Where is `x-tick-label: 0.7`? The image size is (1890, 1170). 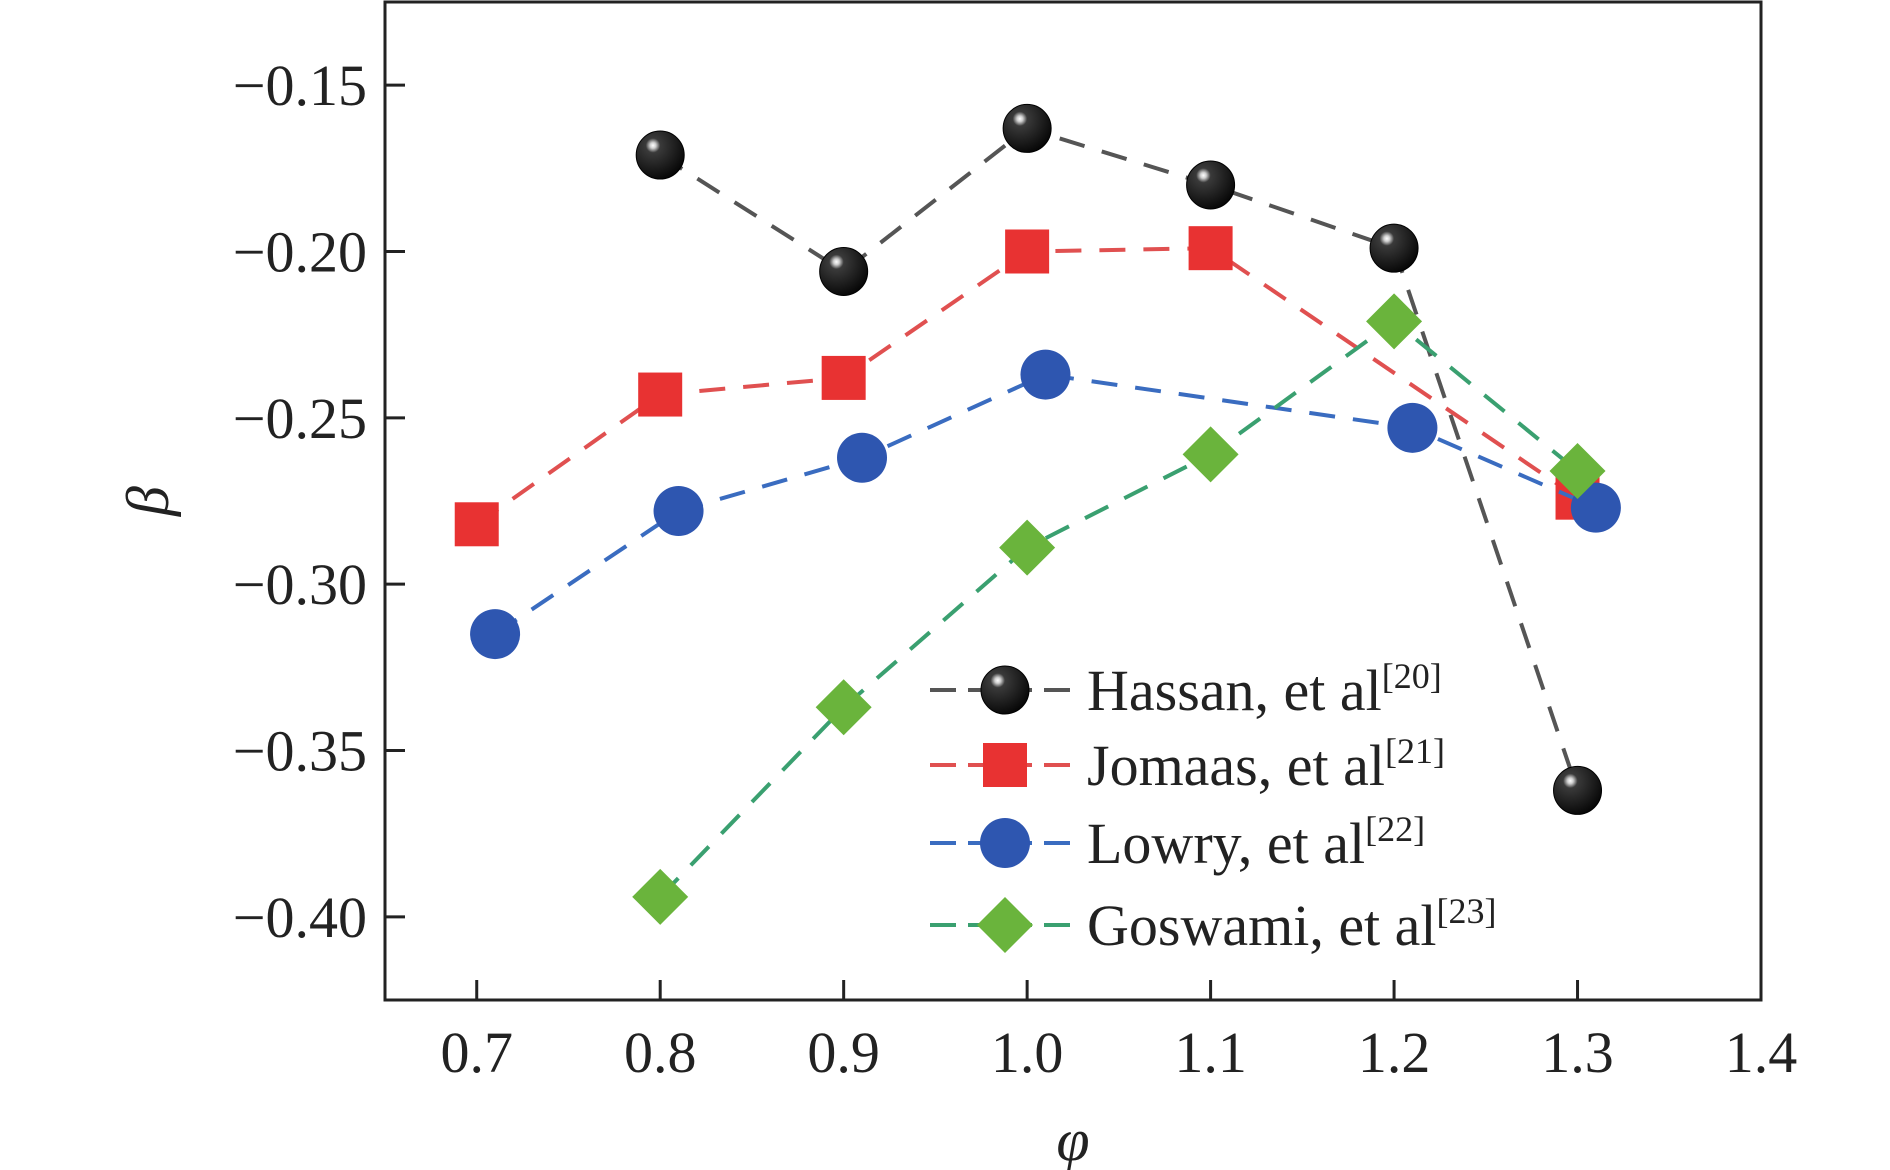 x-tick-label: 0.7 is located at coordinates (476, 1052).